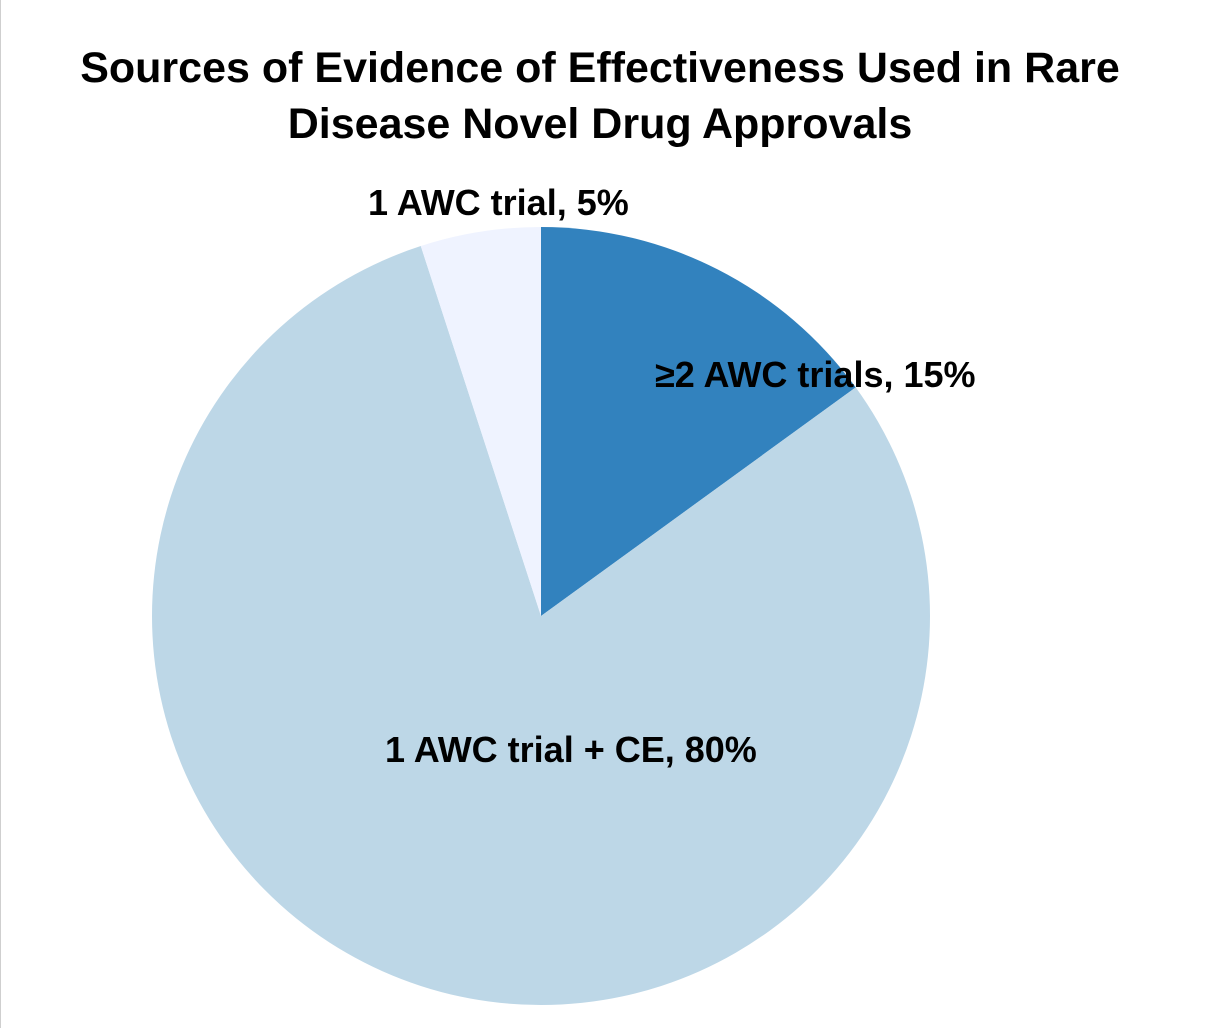  I want to click on slice-label-1-awc-trial-plus-ce: 1 AWC trial + CE, 80%, so click(571, 749).